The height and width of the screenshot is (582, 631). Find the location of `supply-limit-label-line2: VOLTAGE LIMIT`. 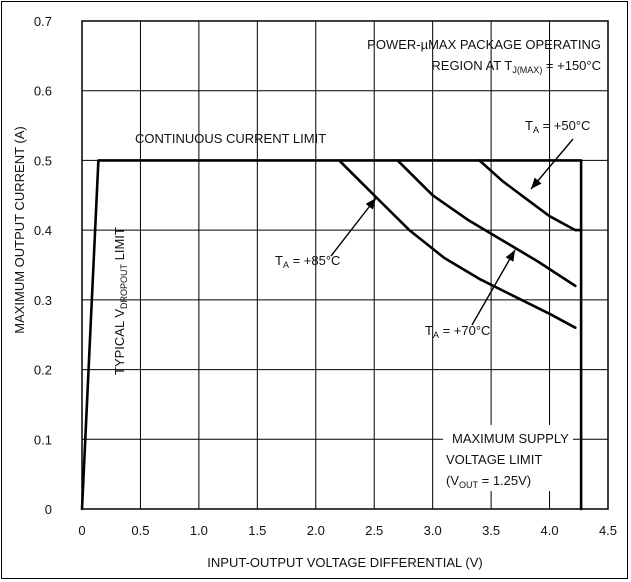

supply-limit-label-line2: VOLTAGE LIMIT is located at coordinates (494, 459).